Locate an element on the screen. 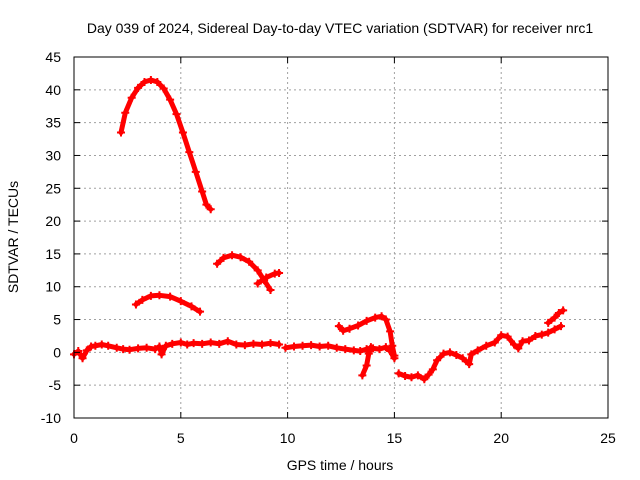  series-arc-mid is located at coordinates (168, 303).